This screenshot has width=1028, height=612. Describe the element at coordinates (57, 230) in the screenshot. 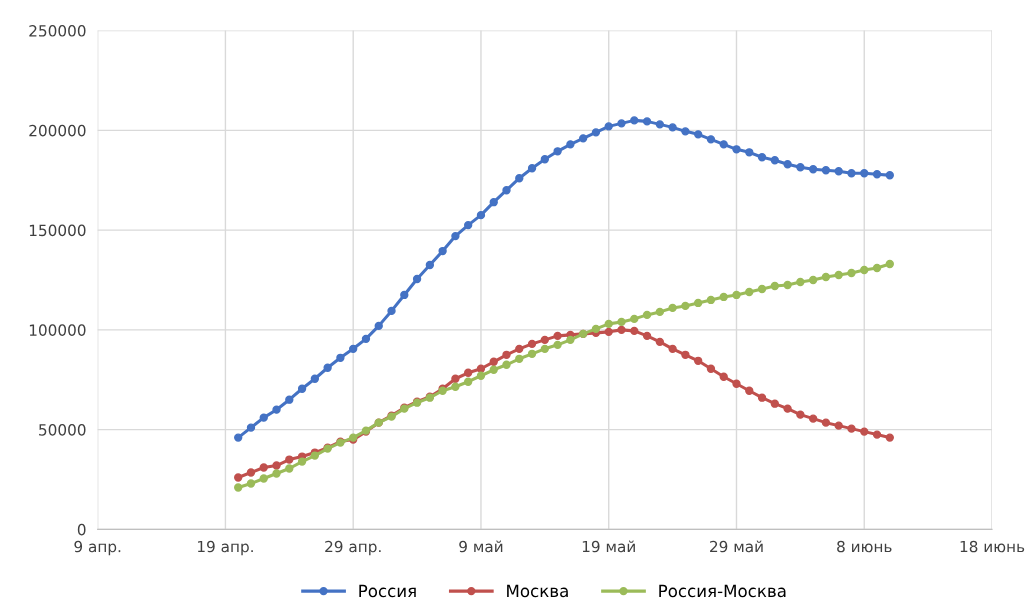

I see `y-tick-label: 150000` at that location.